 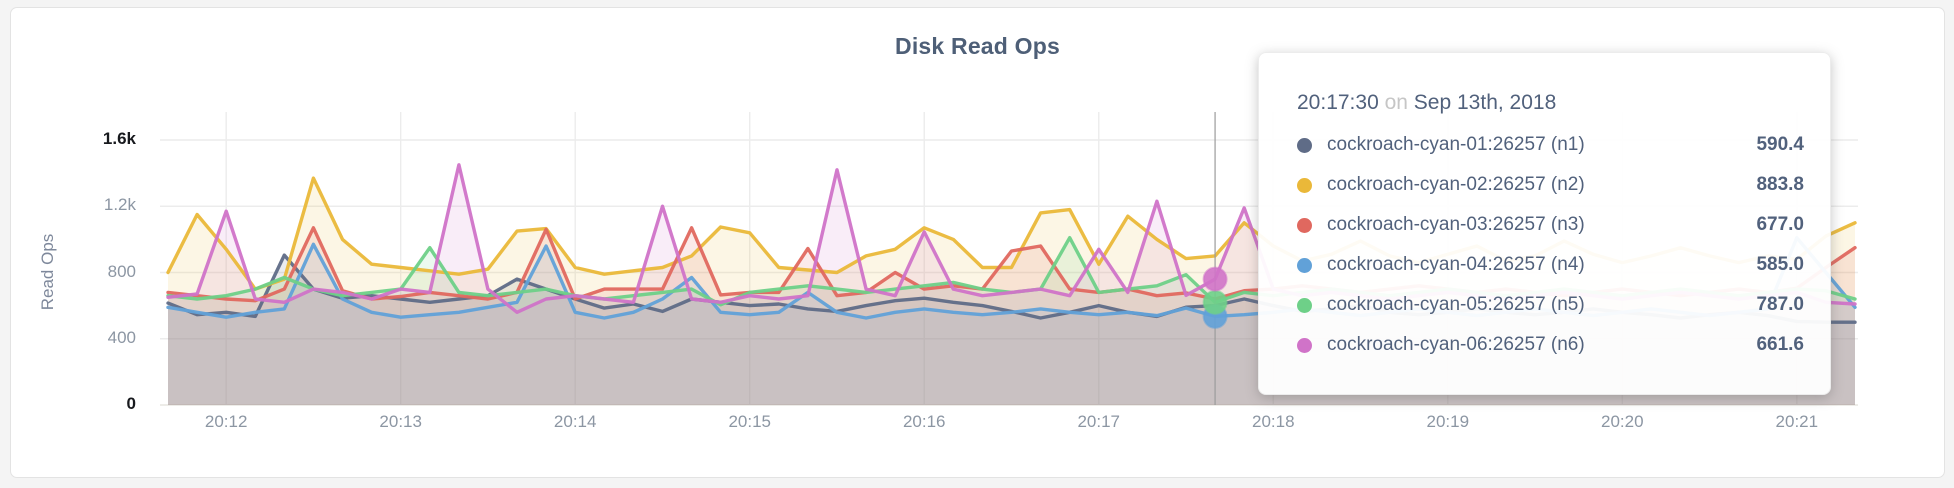 I want to click on tooltip-series-name: cockroach-cyan-01:26257 (n1), so click(x=1456, y=144).